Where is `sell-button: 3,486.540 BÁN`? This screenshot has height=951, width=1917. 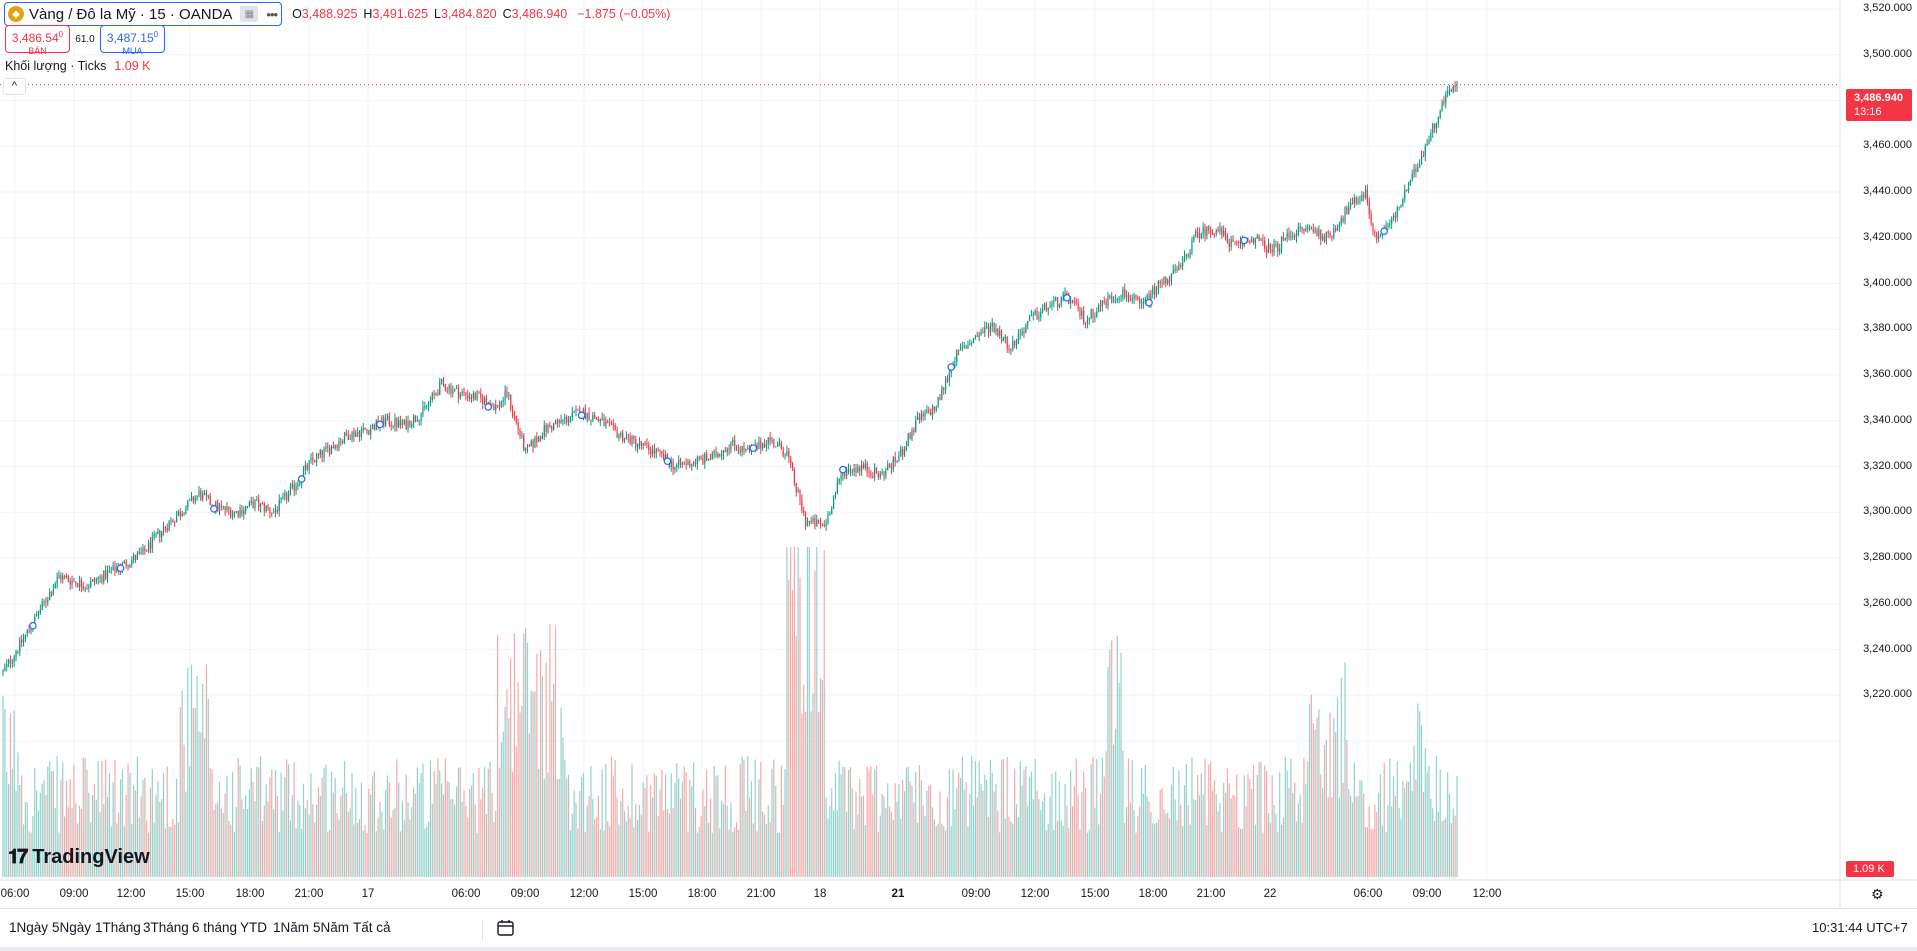
sell-button: 3,486.540 BÁN is located at coordinates (37, 40).